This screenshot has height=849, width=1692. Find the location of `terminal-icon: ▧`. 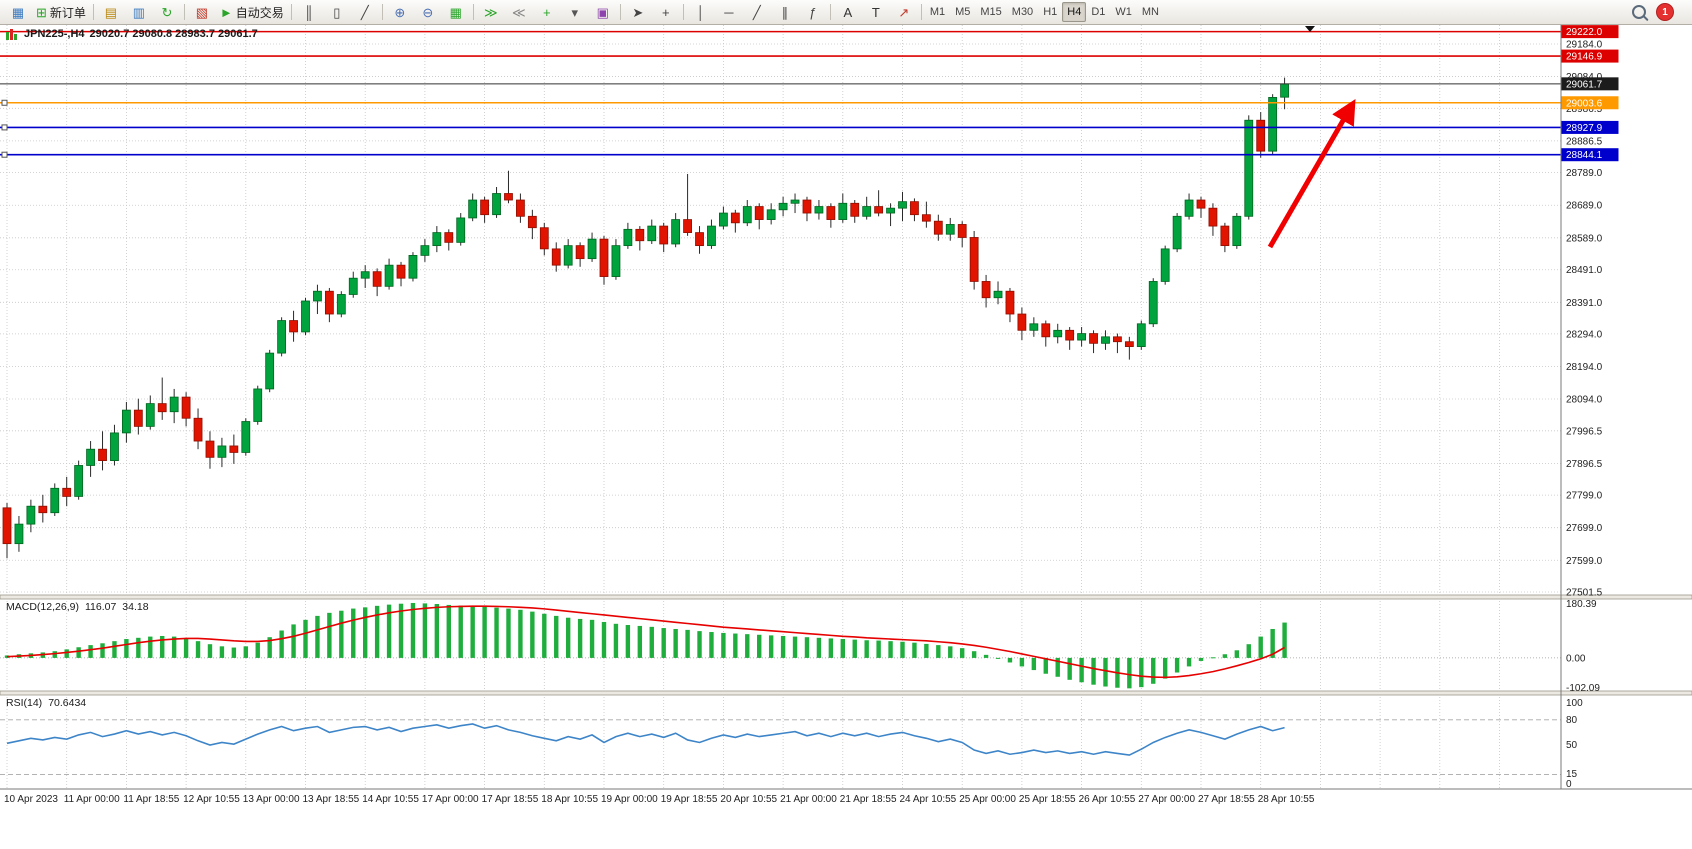

terminal-icon: ▧ is located at coordinates (202, 12).